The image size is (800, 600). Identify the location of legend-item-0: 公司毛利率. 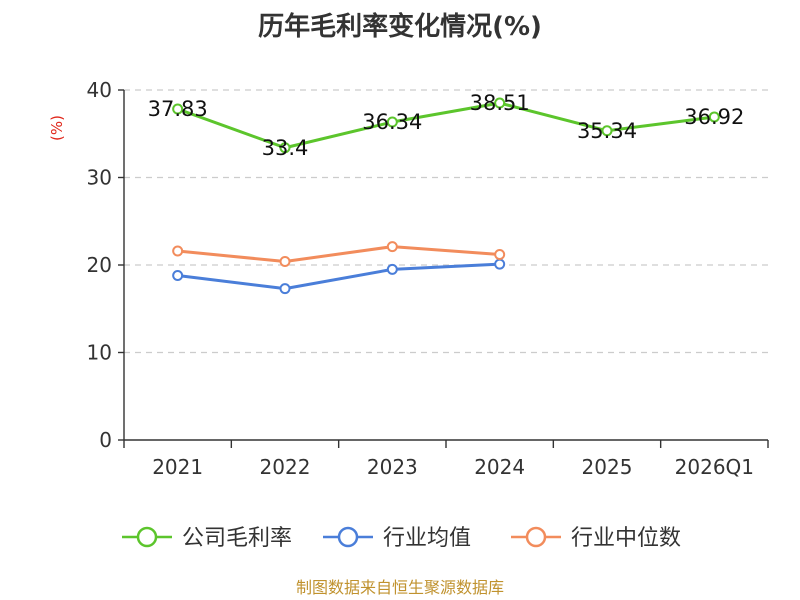
(207, 538).